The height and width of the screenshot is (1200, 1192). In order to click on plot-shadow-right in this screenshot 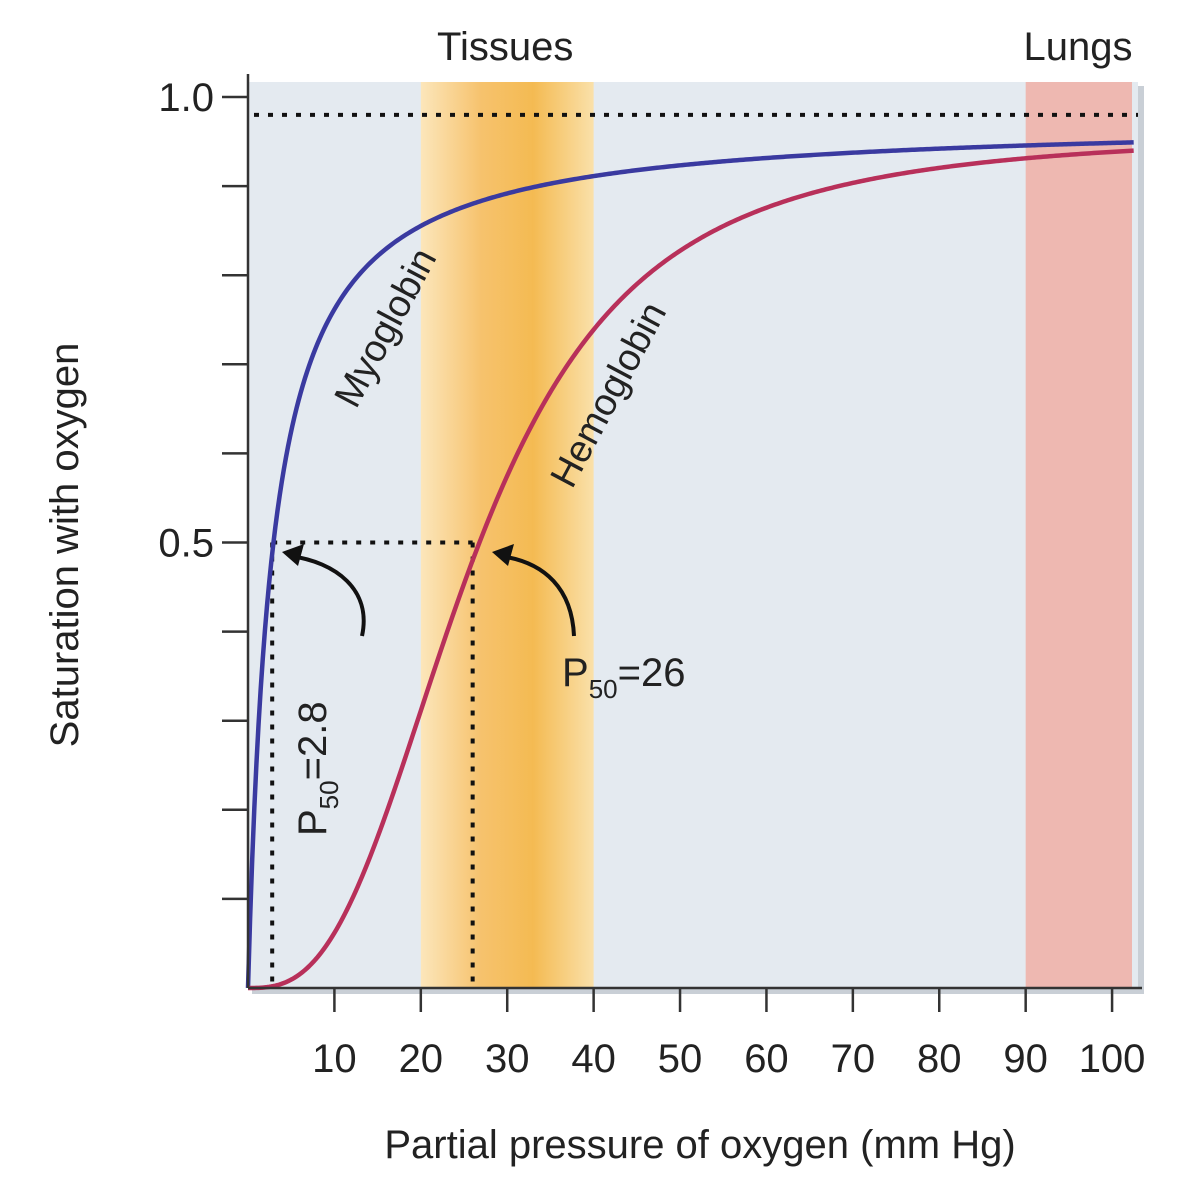, I will do `click(1141, 539)`.